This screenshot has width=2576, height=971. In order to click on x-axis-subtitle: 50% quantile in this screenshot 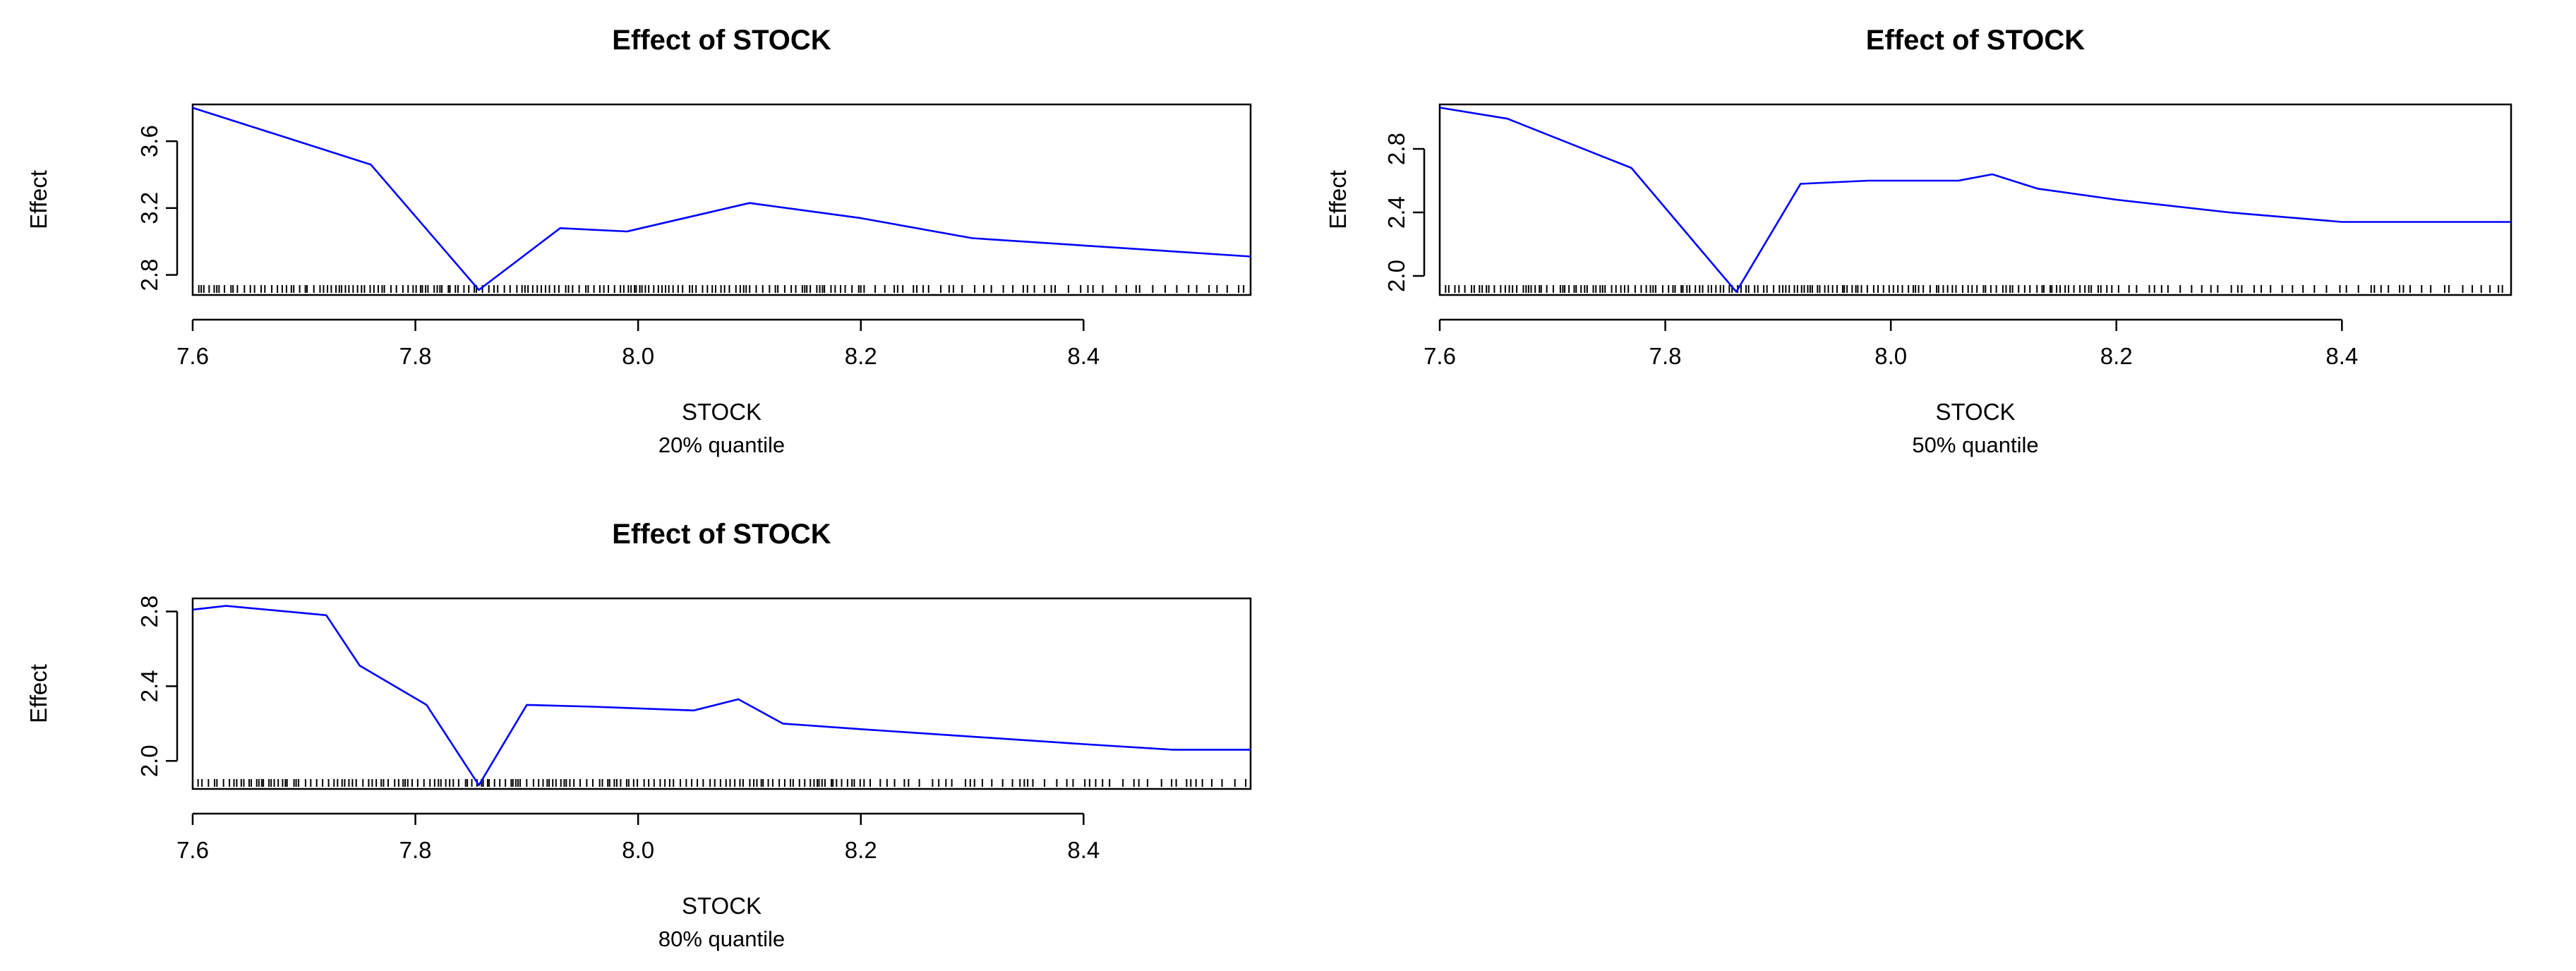, I will do `click(1975, 445)`.